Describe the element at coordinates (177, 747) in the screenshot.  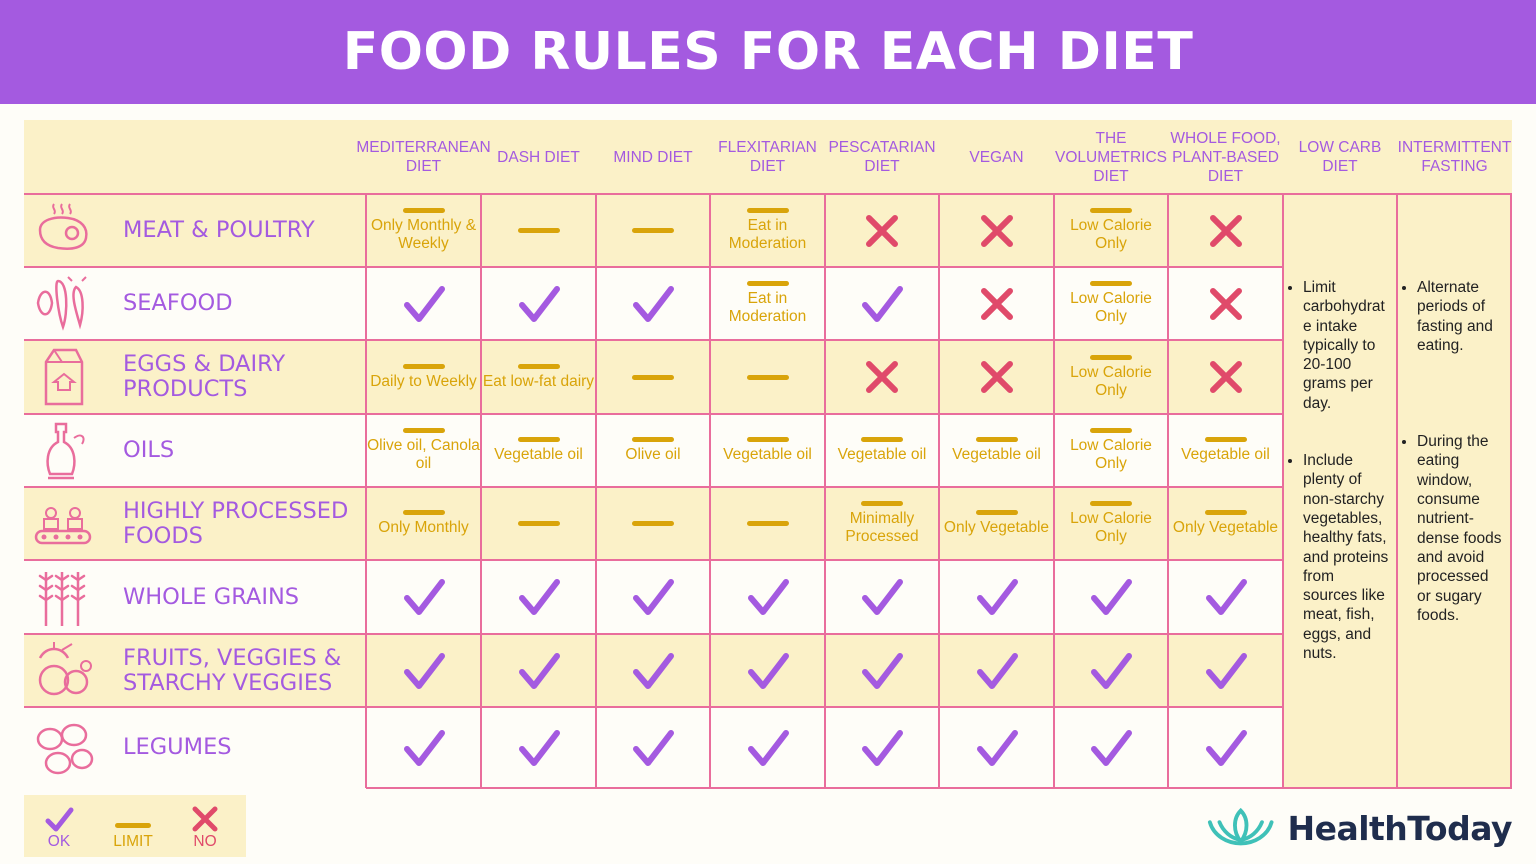
I see `row-label: LEGUMES` at that location.